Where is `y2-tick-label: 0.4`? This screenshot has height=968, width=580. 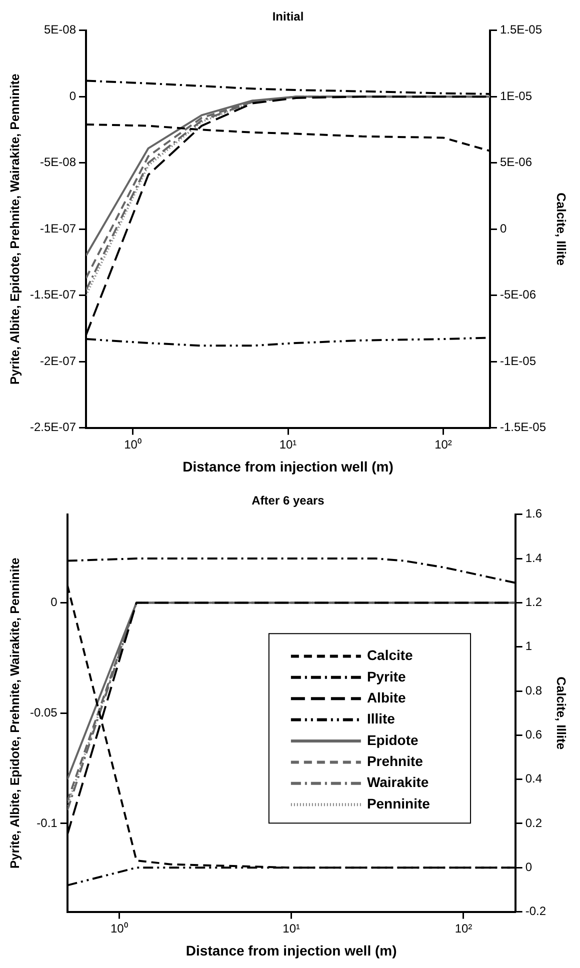 y2-tick-label: 0.4 is located at coordinates (533, 779).